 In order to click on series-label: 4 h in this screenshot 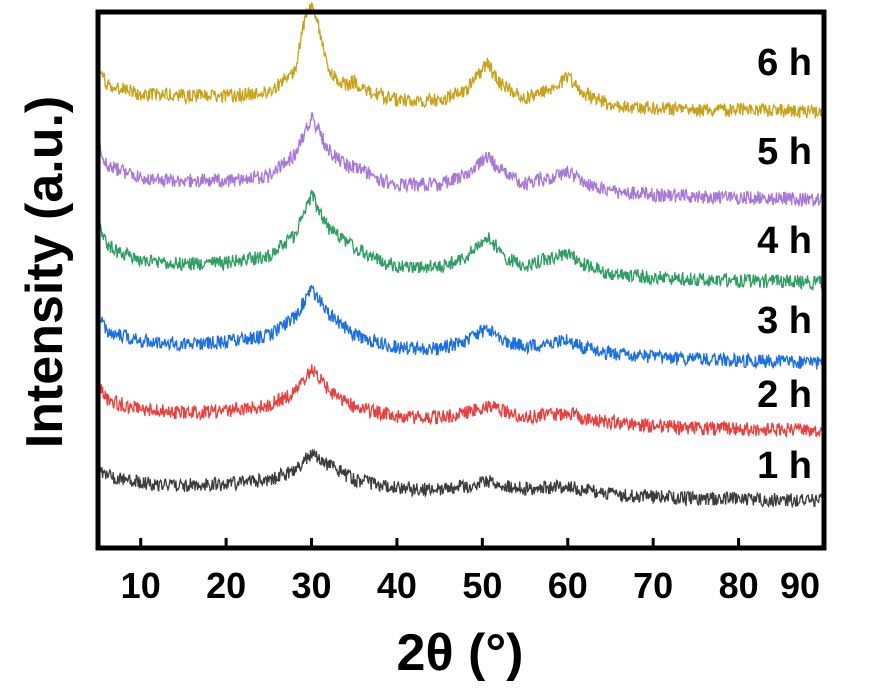, I will do `click(784, 241)`.